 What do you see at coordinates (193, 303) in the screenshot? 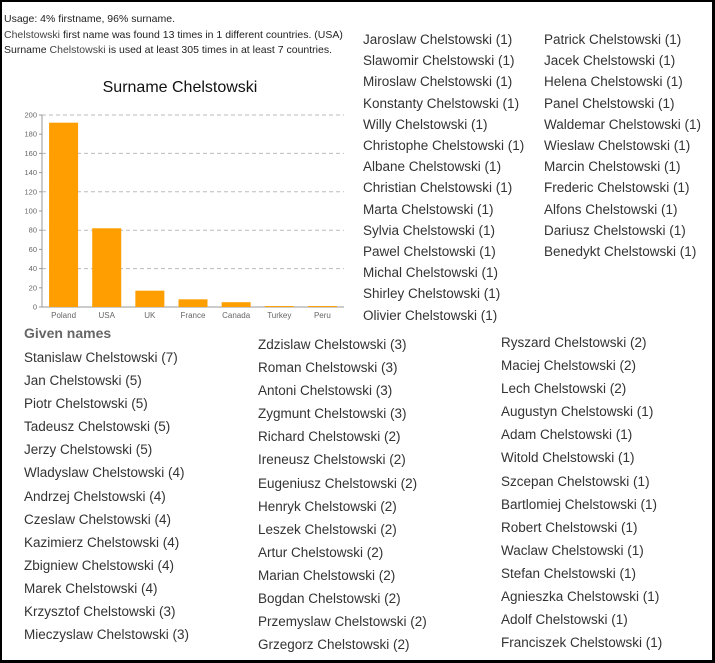
I see `bar-france` at bounding box center [193, 303].